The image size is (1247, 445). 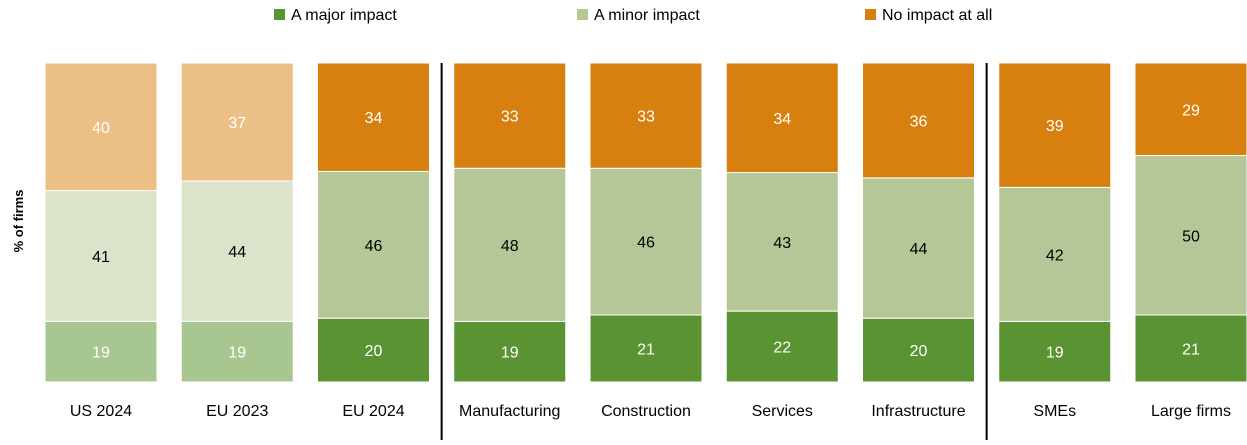 I want to click on bar-manufacturing-a-major-impact, so click(x=510, y=351).